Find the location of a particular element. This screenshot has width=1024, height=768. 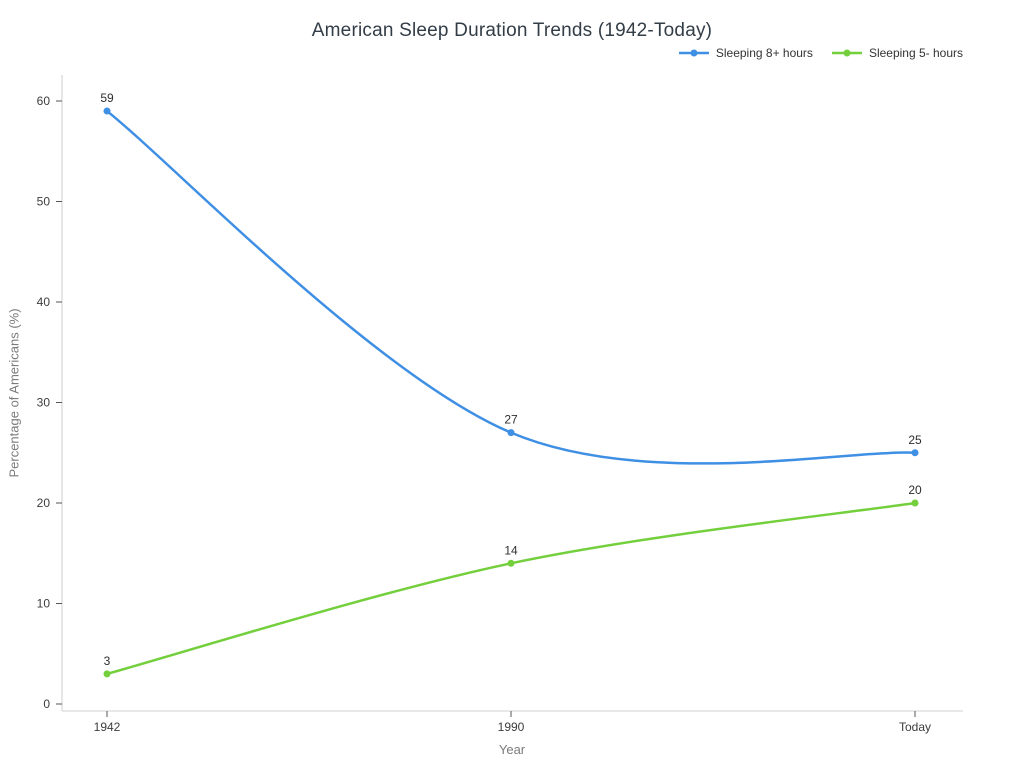

point-label: 3 is located at coordinates (107, 661).